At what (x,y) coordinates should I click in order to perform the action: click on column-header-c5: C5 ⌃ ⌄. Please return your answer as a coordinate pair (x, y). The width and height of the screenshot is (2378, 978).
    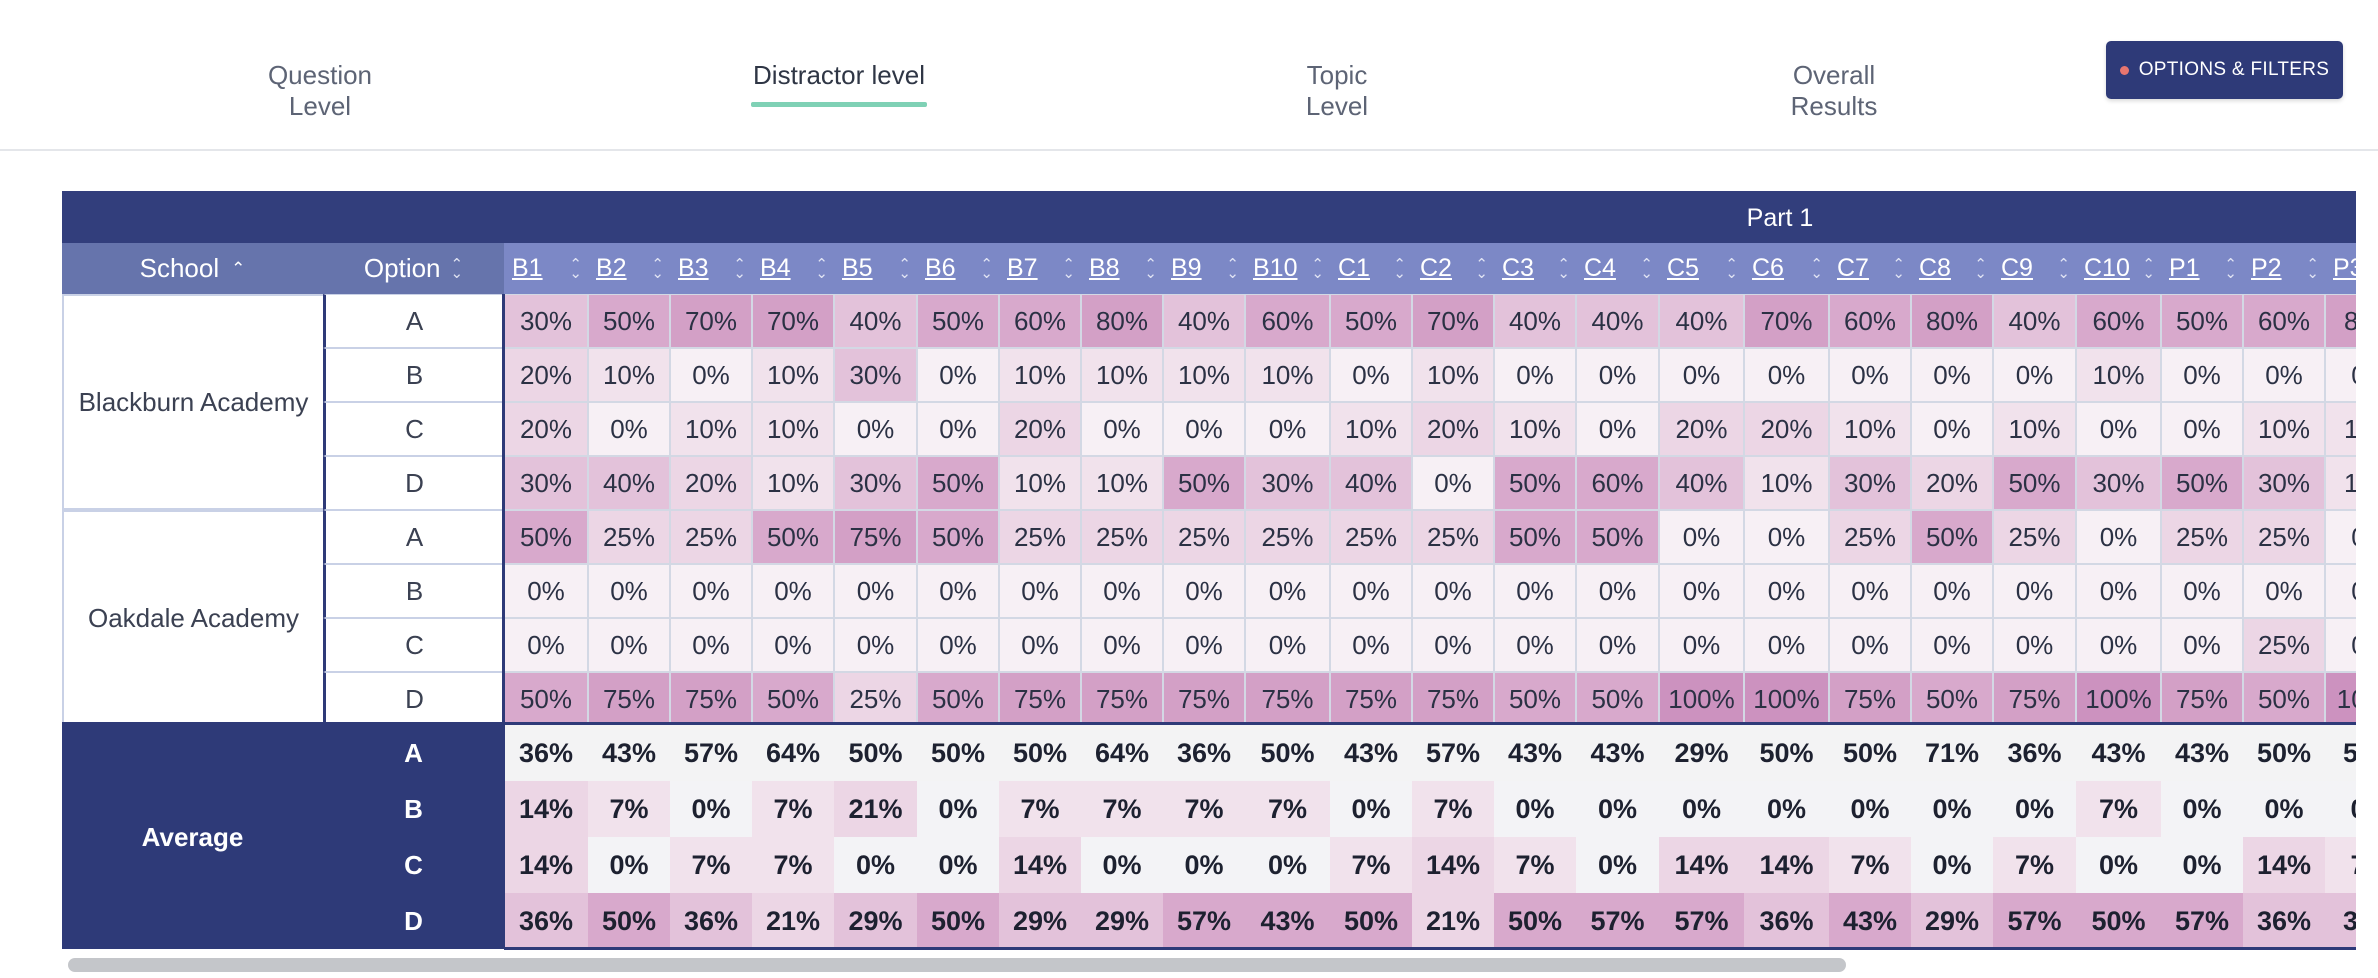
    Looking at the image, I should click on (1701, 268).